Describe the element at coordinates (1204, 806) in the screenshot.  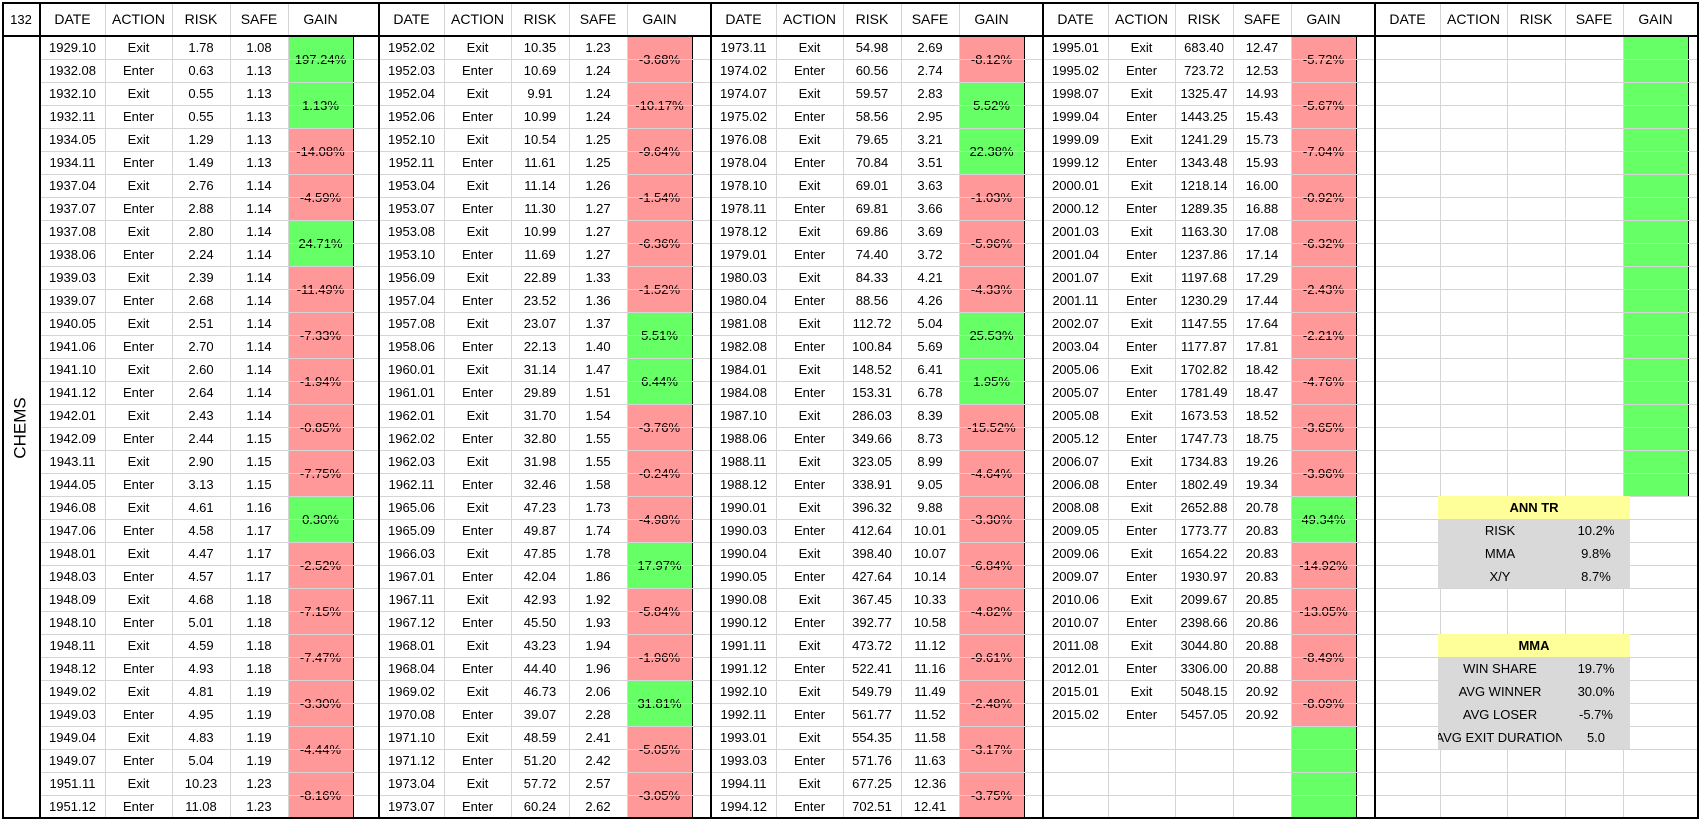
I see `table-cell-risk` at that location.